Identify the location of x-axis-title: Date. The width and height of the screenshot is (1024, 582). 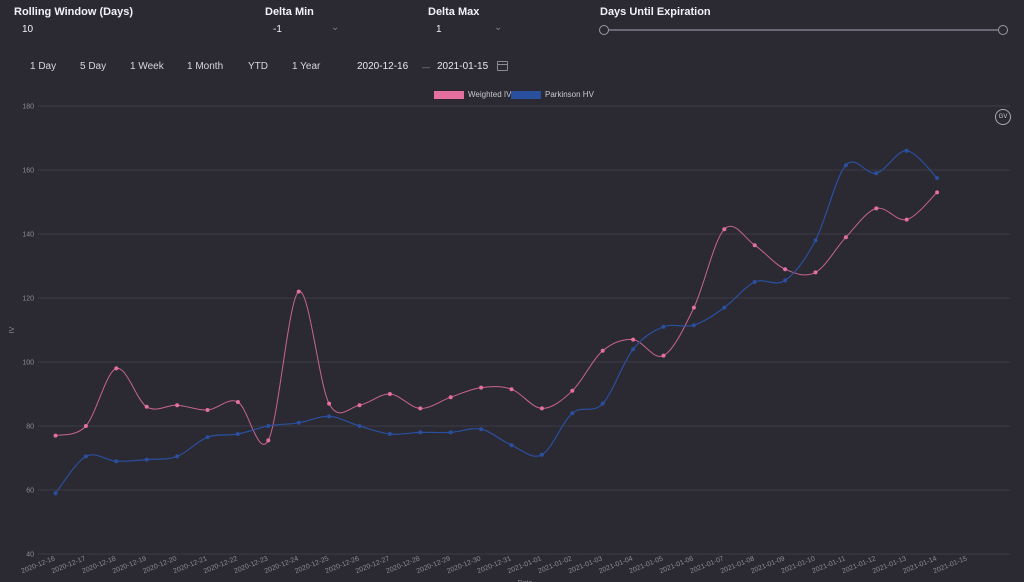
(525, 581).